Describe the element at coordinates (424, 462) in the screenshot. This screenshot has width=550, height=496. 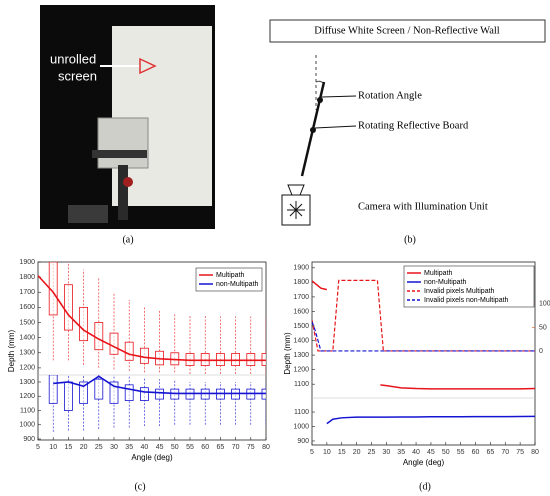
I see `x-axis-label: Angle (deg)` at that location.